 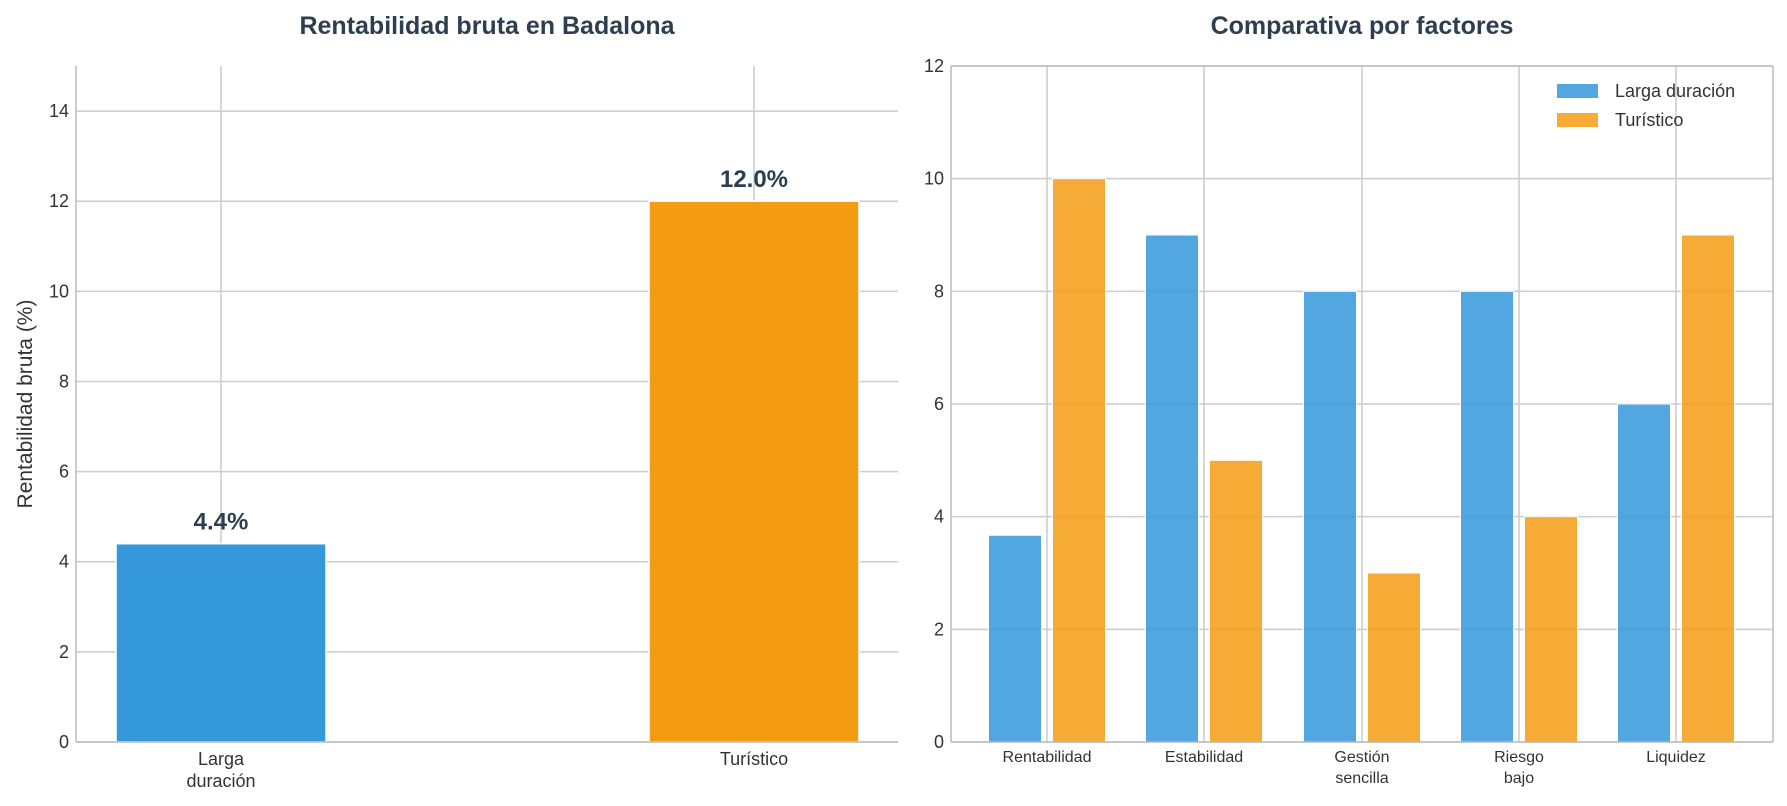 What do you see at coordinates (754, 759) in the screenshot?
I see `x-tick-label: Turístico` at bounding box center [754, 759].